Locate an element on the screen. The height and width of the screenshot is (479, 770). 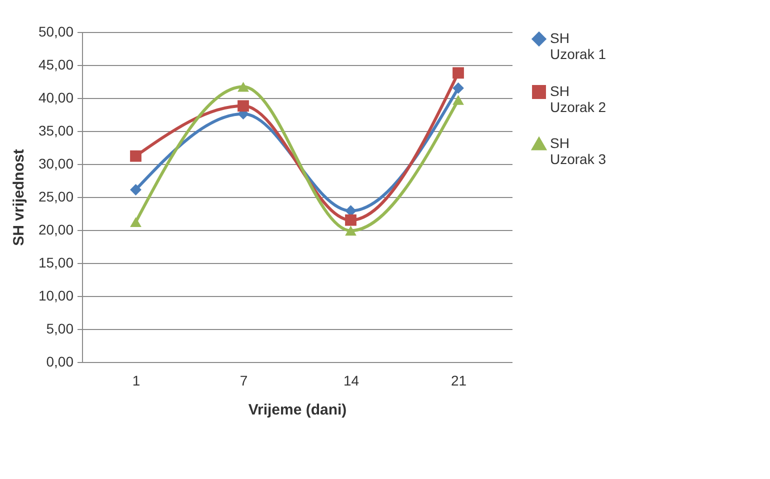
legend-label: SH Uzorak 3 is located at coordinates (578, 151).